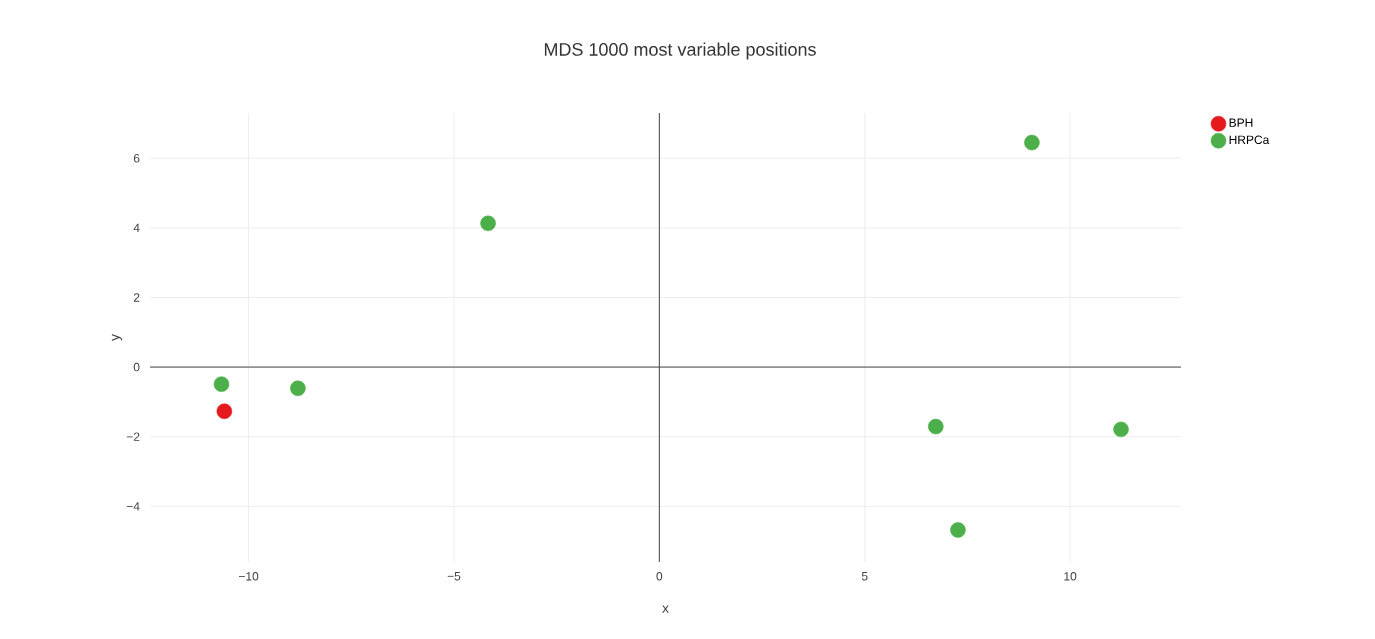 The height and width of the screenshot is (639, 1375). I want to click on y-tick-label: 4, so click(136, 227).